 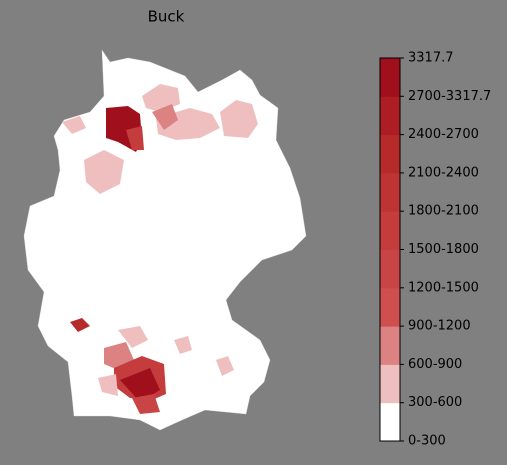 I want to click on colorbar-tick-label: 2400-2700, so click(x=443, y=134).